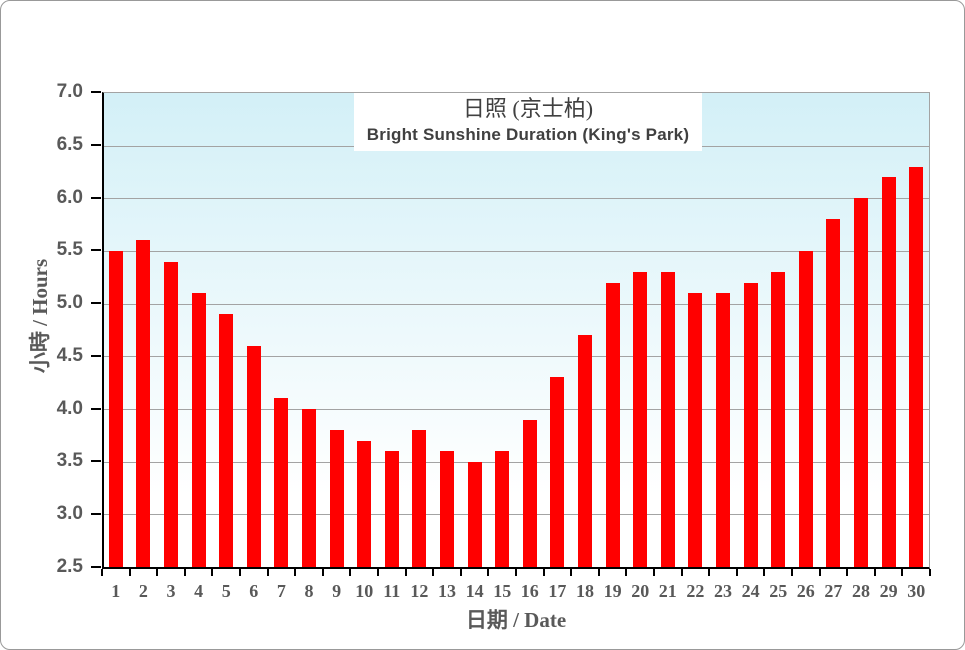 Image resolution: width=965 pixels, height=650 pixels. I want to click on x-tick-label: 5, so click(226, 591).